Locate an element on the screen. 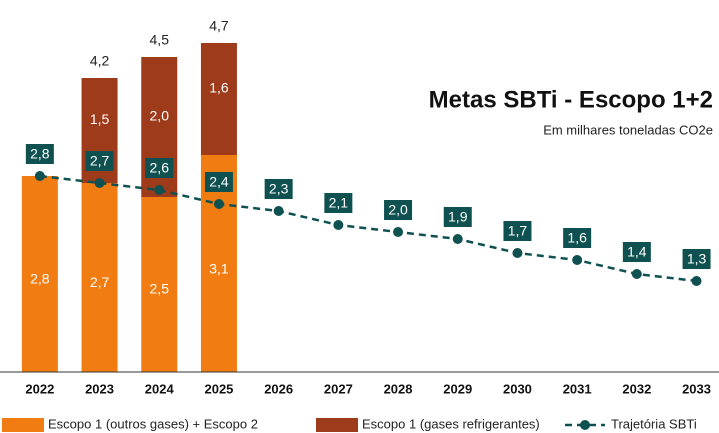 The width and height of the screenshot is (719, 433). bar-label: 2,7 is located at coordinates (100, 282).